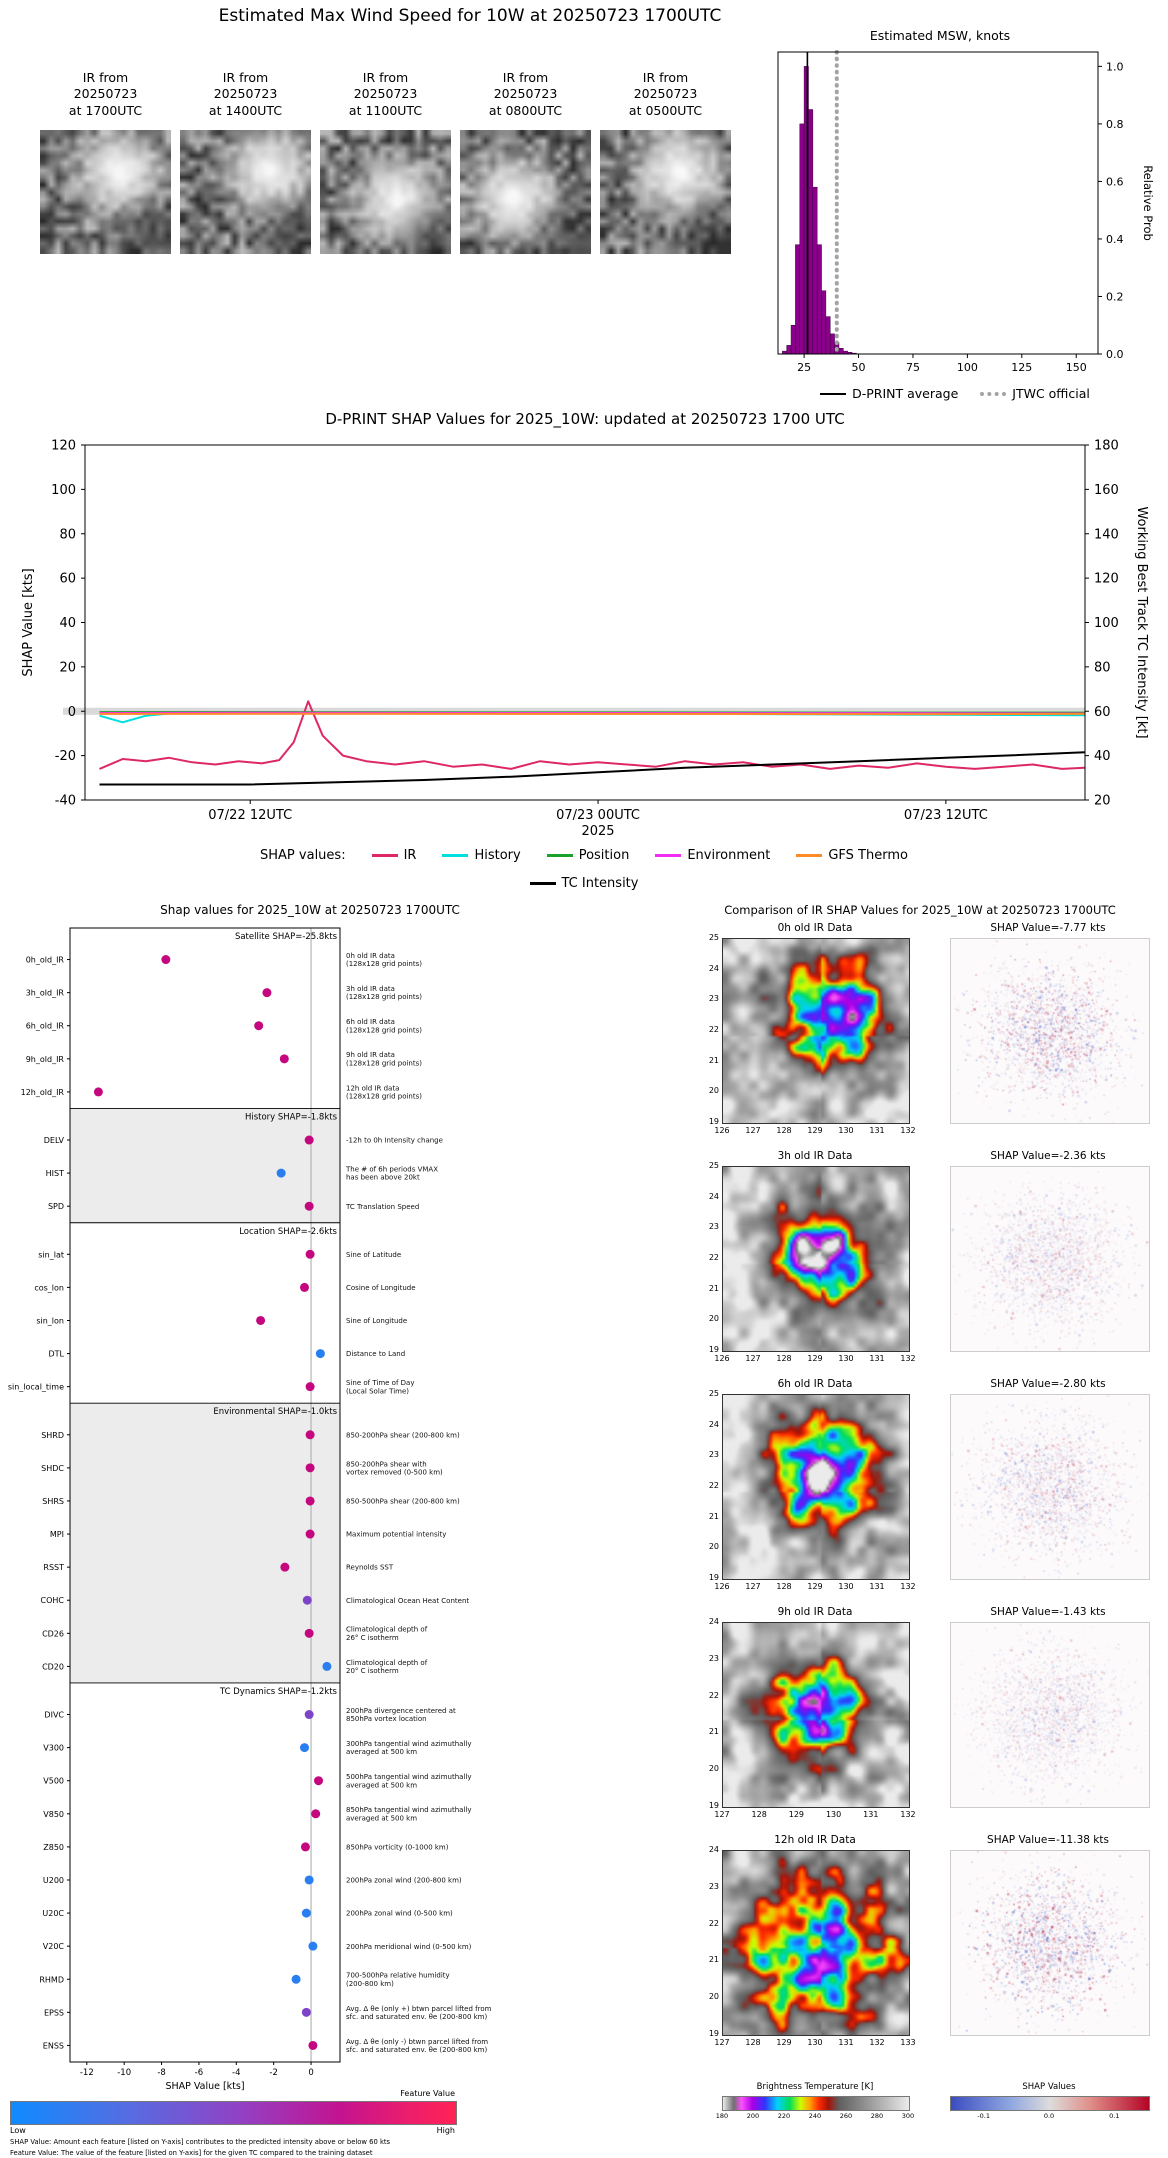 The image size is (1168, 2158). What do you see at coordinates (52, 1435) in the screenshot?
I see `feature-name: SHRD` at bounding box center [52, 1435].